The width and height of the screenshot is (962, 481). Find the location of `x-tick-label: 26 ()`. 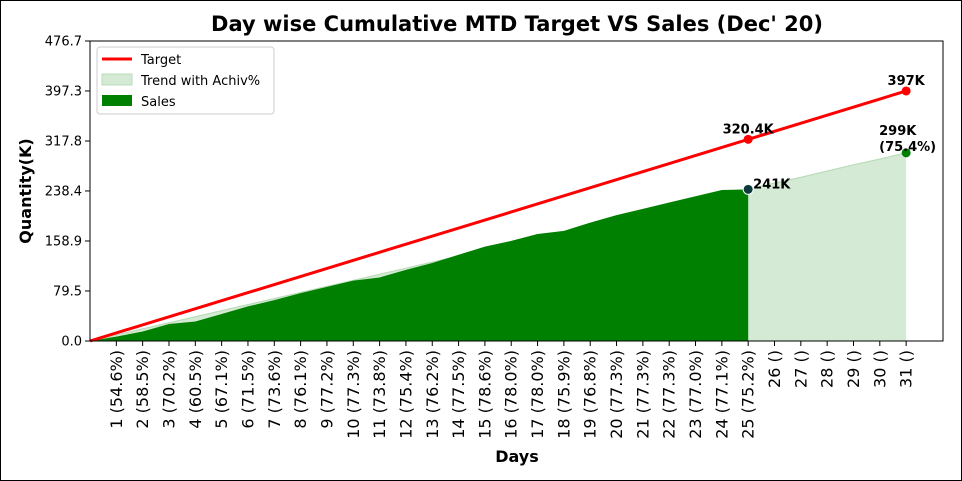

x-tick-label: 26 () is located at coordinates (774, 369).